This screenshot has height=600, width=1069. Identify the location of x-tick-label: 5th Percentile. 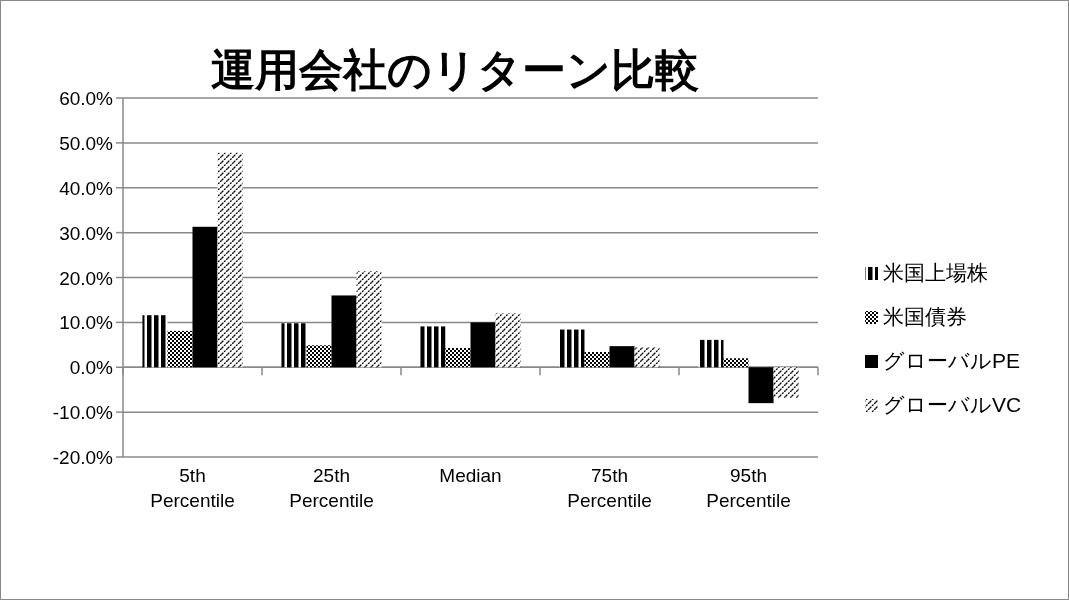
(192, 488).